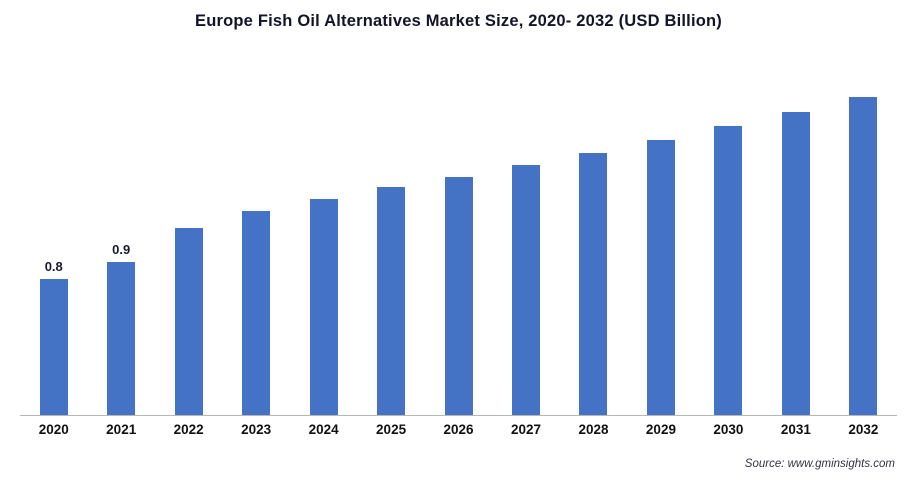  I want to click on x-tick-2021: 2021, so click(121, 429).